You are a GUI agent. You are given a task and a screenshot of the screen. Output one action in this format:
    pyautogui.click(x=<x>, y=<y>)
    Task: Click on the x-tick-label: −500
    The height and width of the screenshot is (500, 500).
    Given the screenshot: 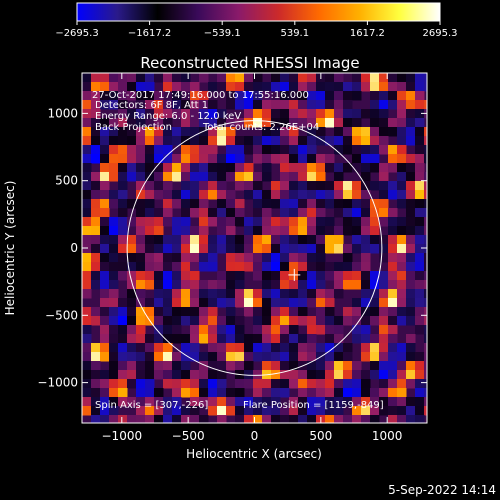 What is the action you would take?
    pyautogui.click(x=188, y=436)
    